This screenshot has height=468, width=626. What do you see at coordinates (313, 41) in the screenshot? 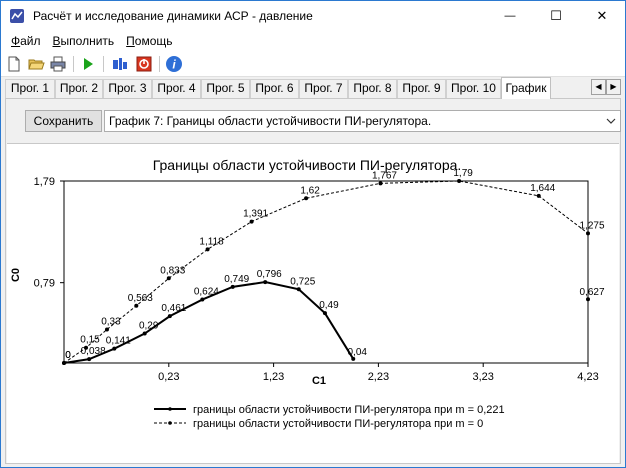
I see `menu-bar: Файл Выполнить Помощь` at bounding box center [313, 41].